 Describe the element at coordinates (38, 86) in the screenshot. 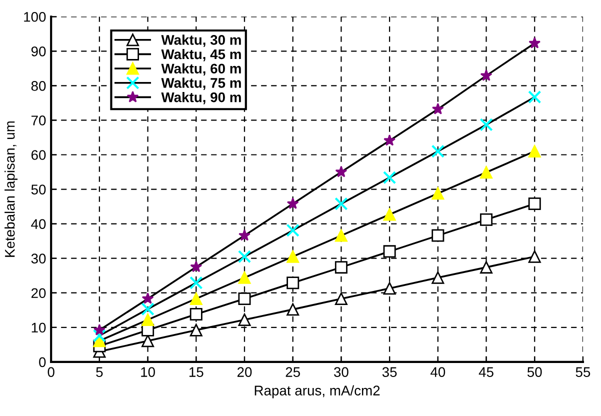

I see `y-tick-label: 80` at that location.